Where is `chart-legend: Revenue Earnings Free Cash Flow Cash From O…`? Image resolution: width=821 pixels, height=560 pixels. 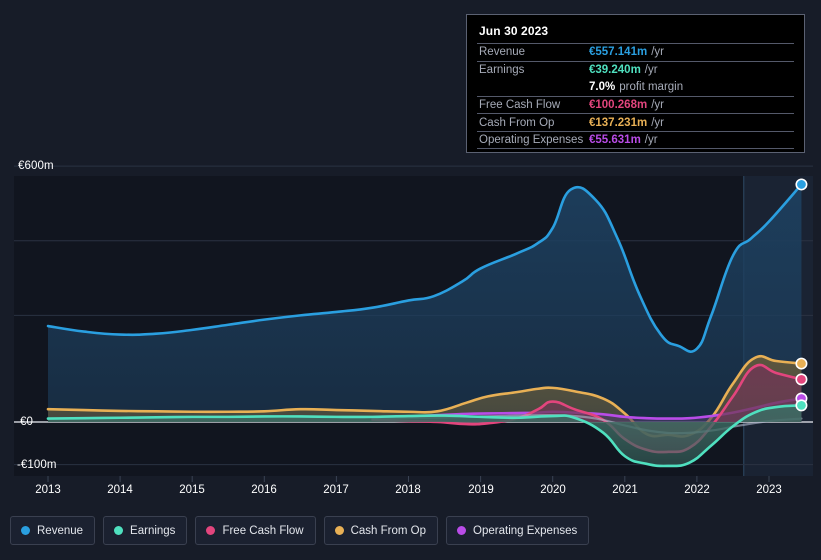 chart-legend: Revenue Earnings Free Cash Flow Cash From O… is located at coordinates (300, 530).